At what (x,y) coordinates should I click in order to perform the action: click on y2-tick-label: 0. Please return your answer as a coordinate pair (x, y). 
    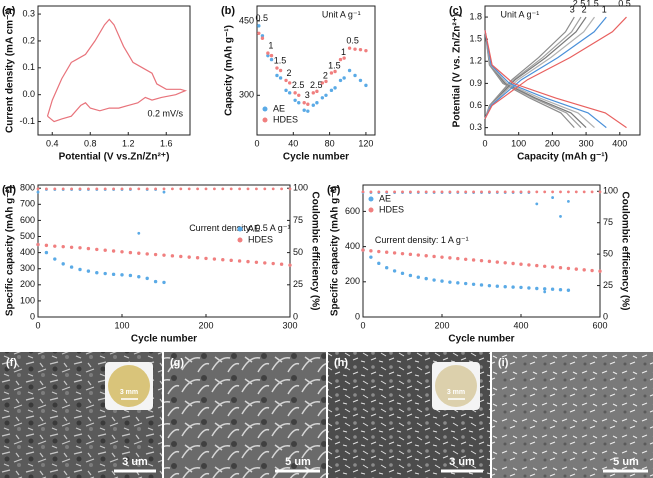
    Looking at the image, I should click on (295, 316).